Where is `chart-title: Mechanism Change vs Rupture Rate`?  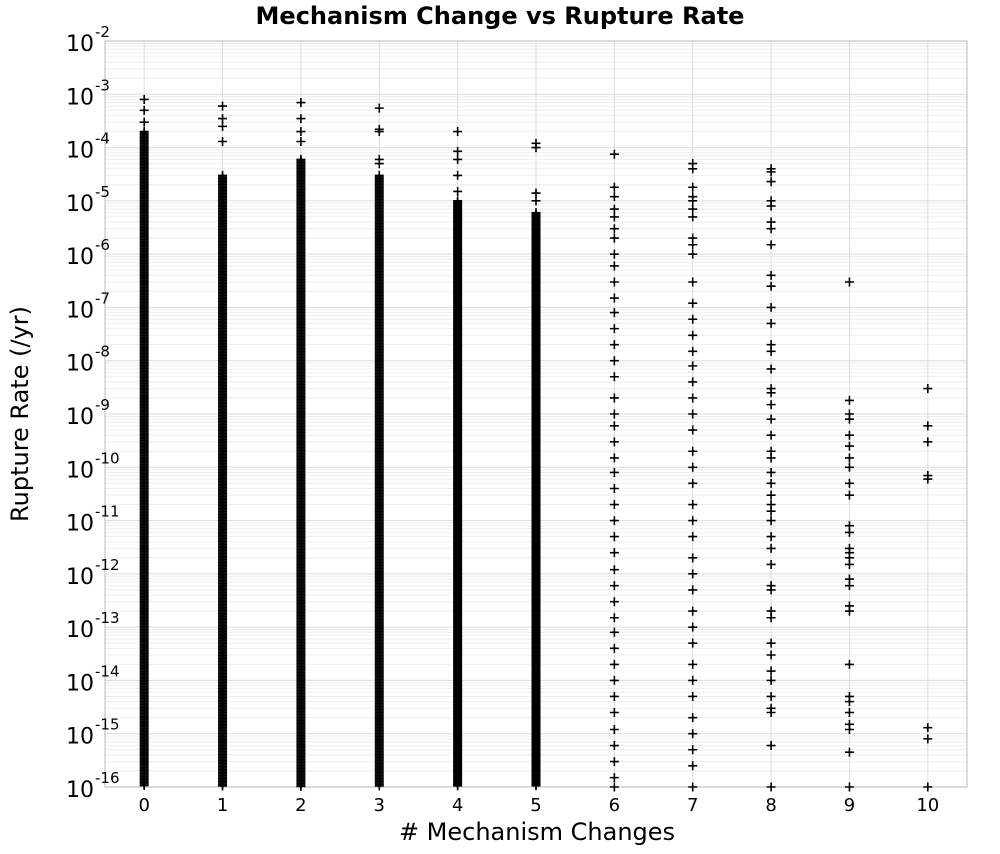 chart-title: Mechanism Change vs Rupture Rate is located at coordinates (500, 16).